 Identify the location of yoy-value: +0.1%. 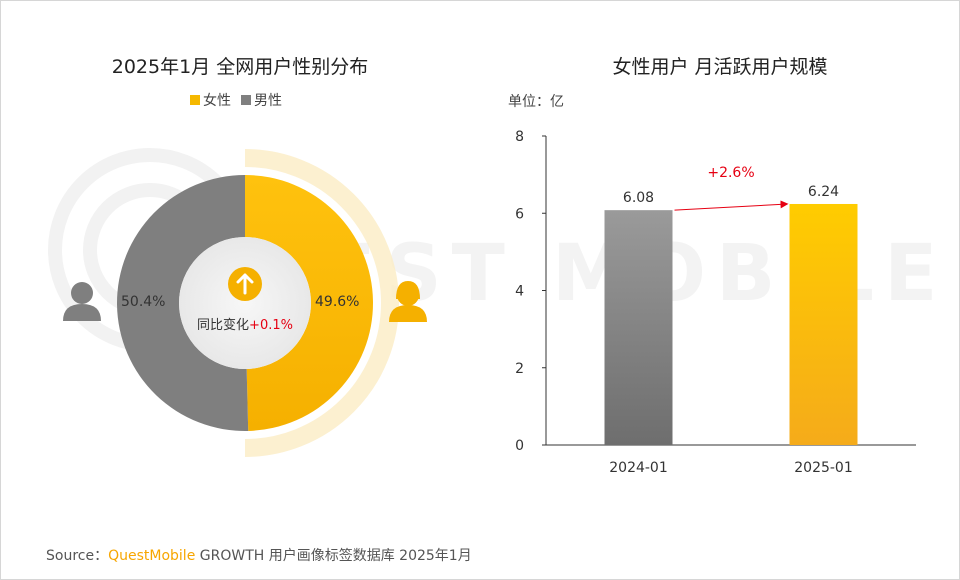
(271, 325).